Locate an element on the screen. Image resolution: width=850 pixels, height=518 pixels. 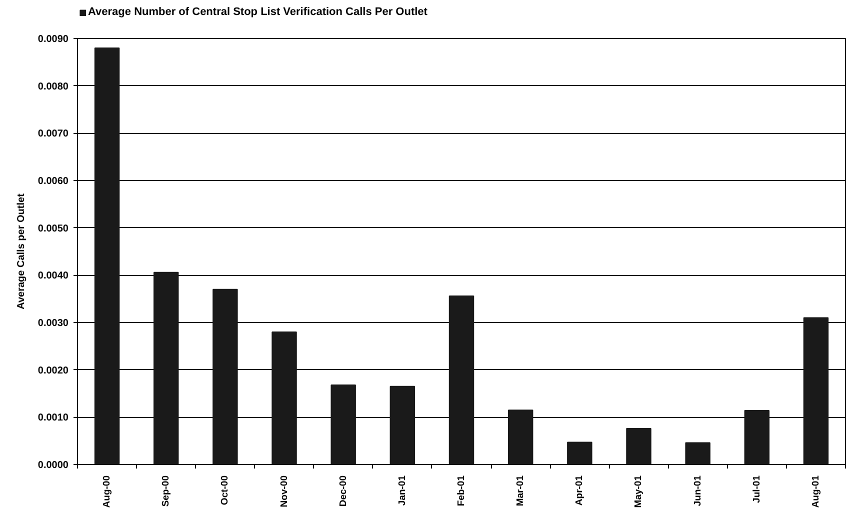
y-axis-title: Average Calls per Outlet is located at coordinates (21, 251).